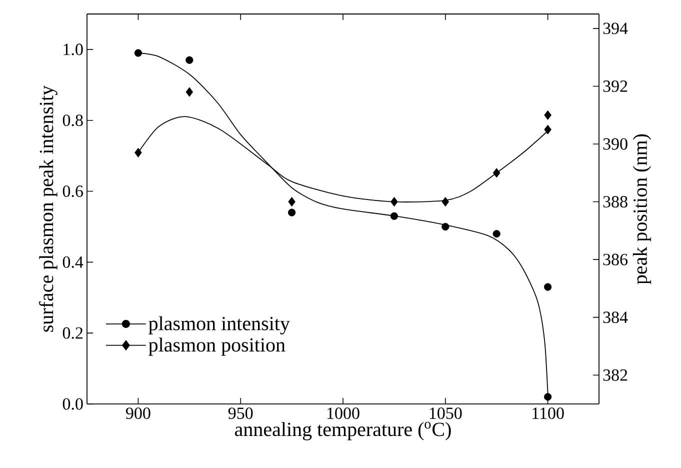 The height and width of the screenshot is (468, 681). What do you see at coordinates (72, 333) in the screenshot?
I see `y-tick-label: 0.2` at bounding box center [72, 333].